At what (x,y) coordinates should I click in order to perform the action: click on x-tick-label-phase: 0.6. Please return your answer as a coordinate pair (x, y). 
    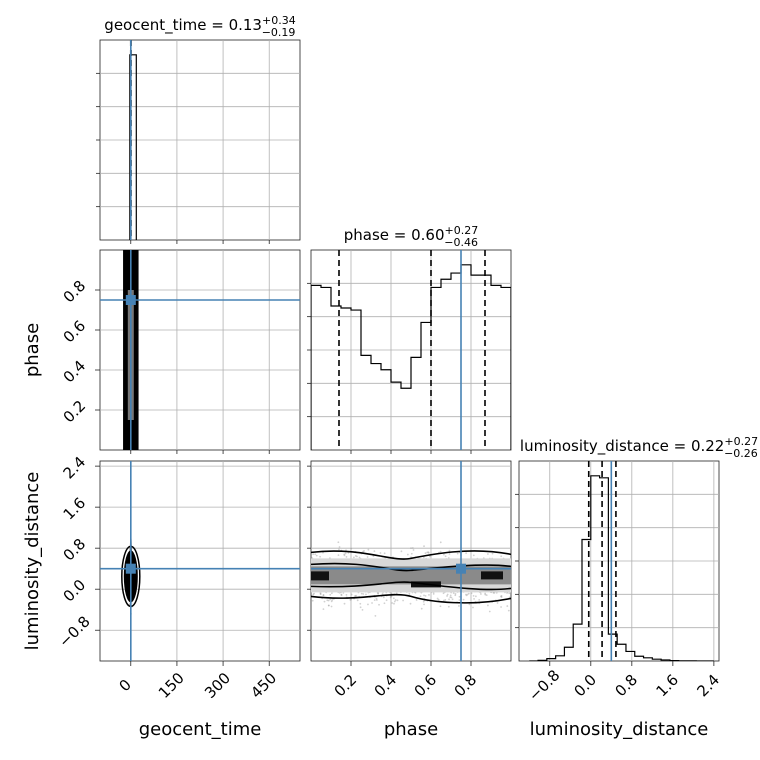
    Looking at the image, I should click on (426, 686).